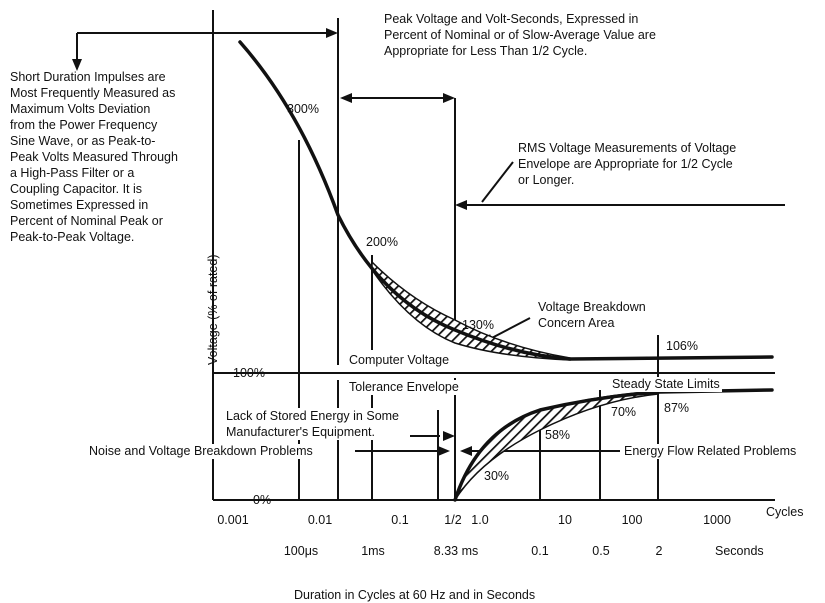 Image resolution: width=825 pixels, height=603 pixels. Describe the element at coordinates (213, 309) in the screenshot. I see `y-axis-label: Voltage (% of rated)` at that location.